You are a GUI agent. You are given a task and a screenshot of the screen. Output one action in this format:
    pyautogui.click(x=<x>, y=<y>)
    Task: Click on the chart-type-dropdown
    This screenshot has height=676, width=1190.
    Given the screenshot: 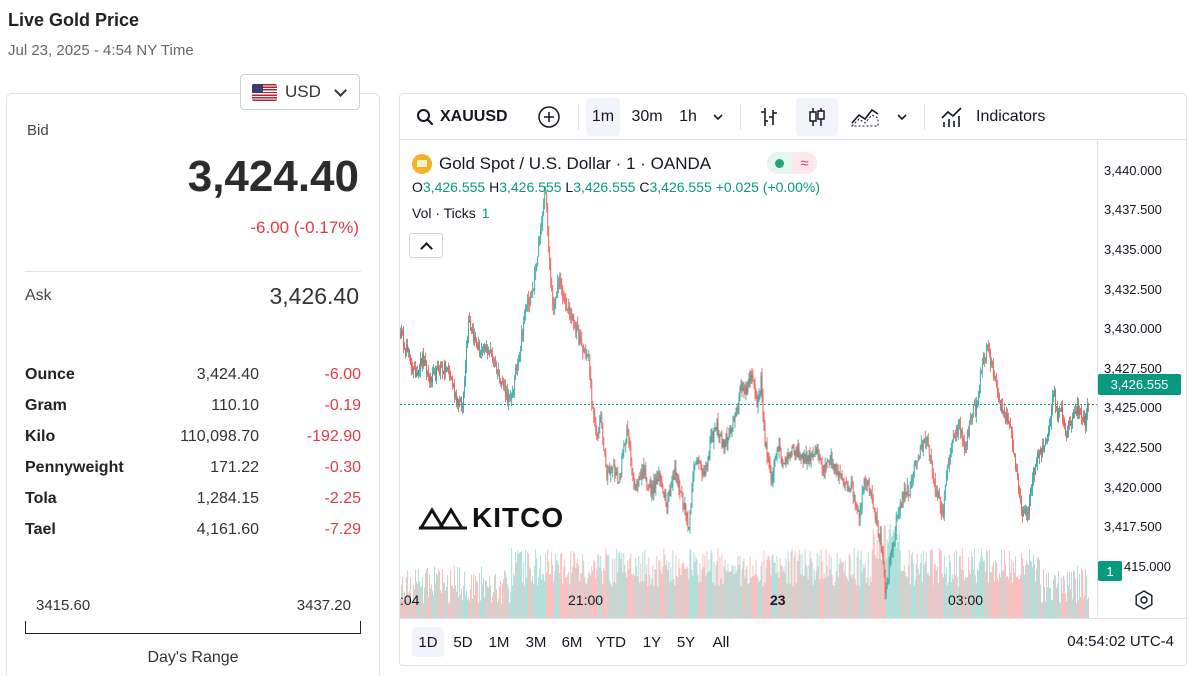 What is the action you would take?
    pyautogui.click(x=902, y=117)
    